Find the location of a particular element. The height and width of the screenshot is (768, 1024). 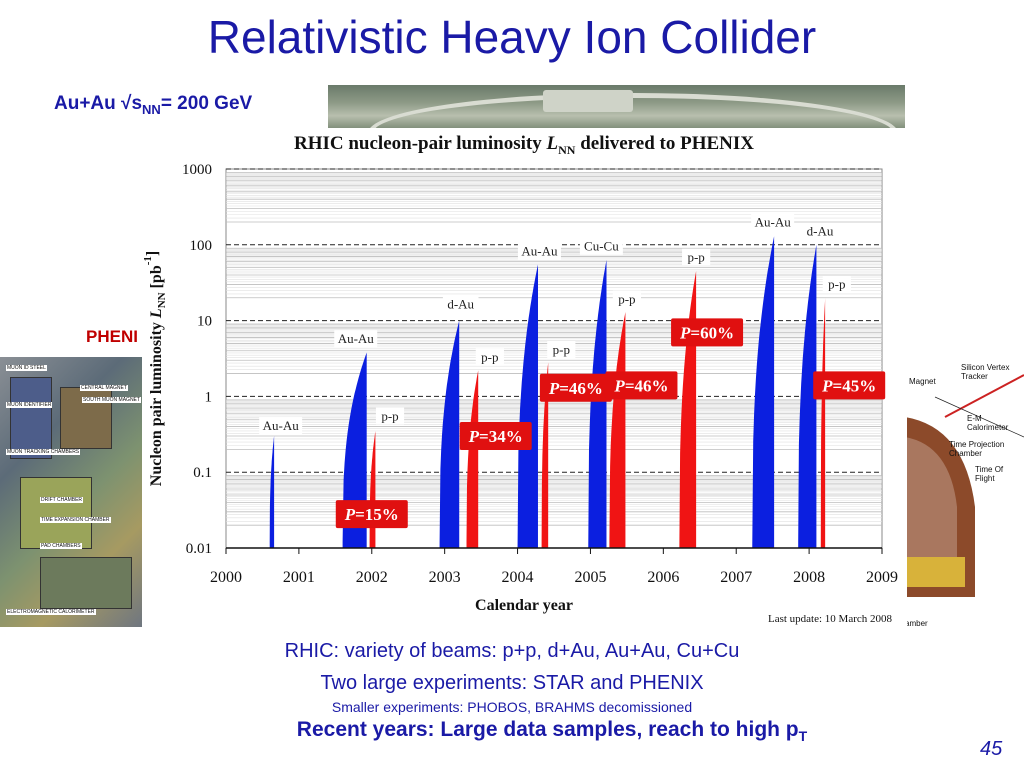

detector-label: CENTRAL MAGNET is located at coordinates (104, 388).